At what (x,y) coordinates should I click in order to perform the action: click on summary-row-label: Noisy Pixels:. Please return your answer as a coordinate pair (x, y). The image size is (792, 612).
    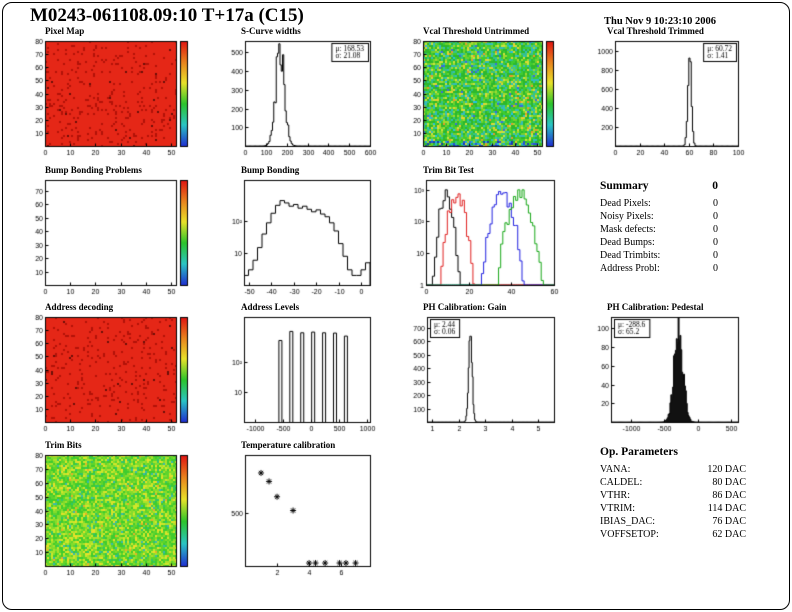
    Looking at the image, I should click on (627, 216).